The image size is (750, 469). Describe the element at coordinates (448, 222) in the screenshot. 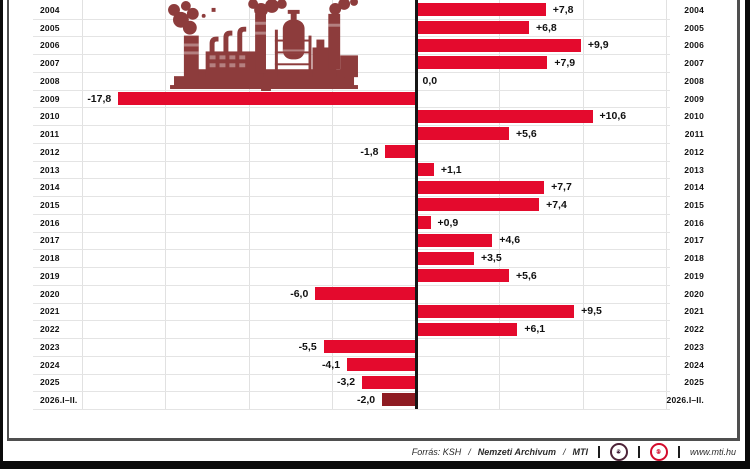

I see `bar-value-label: +0,9` at that location.